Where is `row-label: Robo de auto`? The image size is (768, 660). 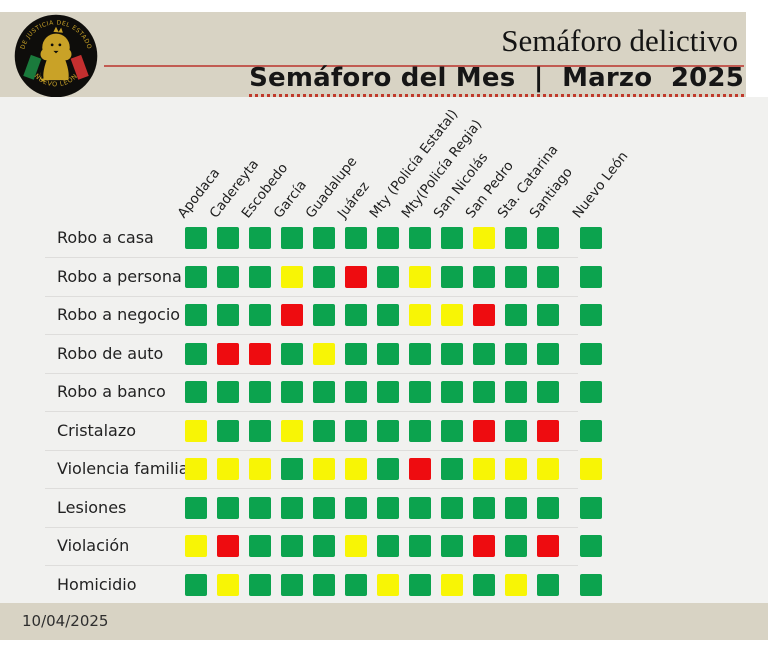 row-label: Robo de auto is located at coordinates (110, 353).